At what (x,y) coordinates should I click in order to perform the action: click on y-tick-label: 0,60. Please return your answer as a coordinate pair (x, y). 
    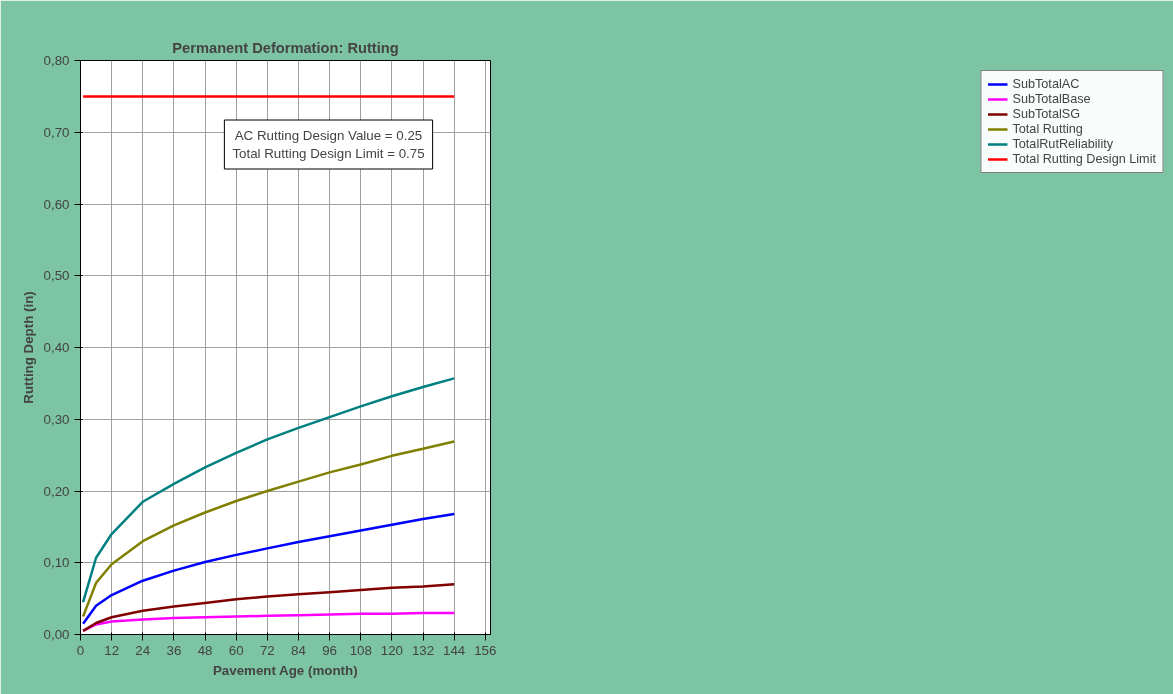
    Looking at the image, I should click on (56, 204).